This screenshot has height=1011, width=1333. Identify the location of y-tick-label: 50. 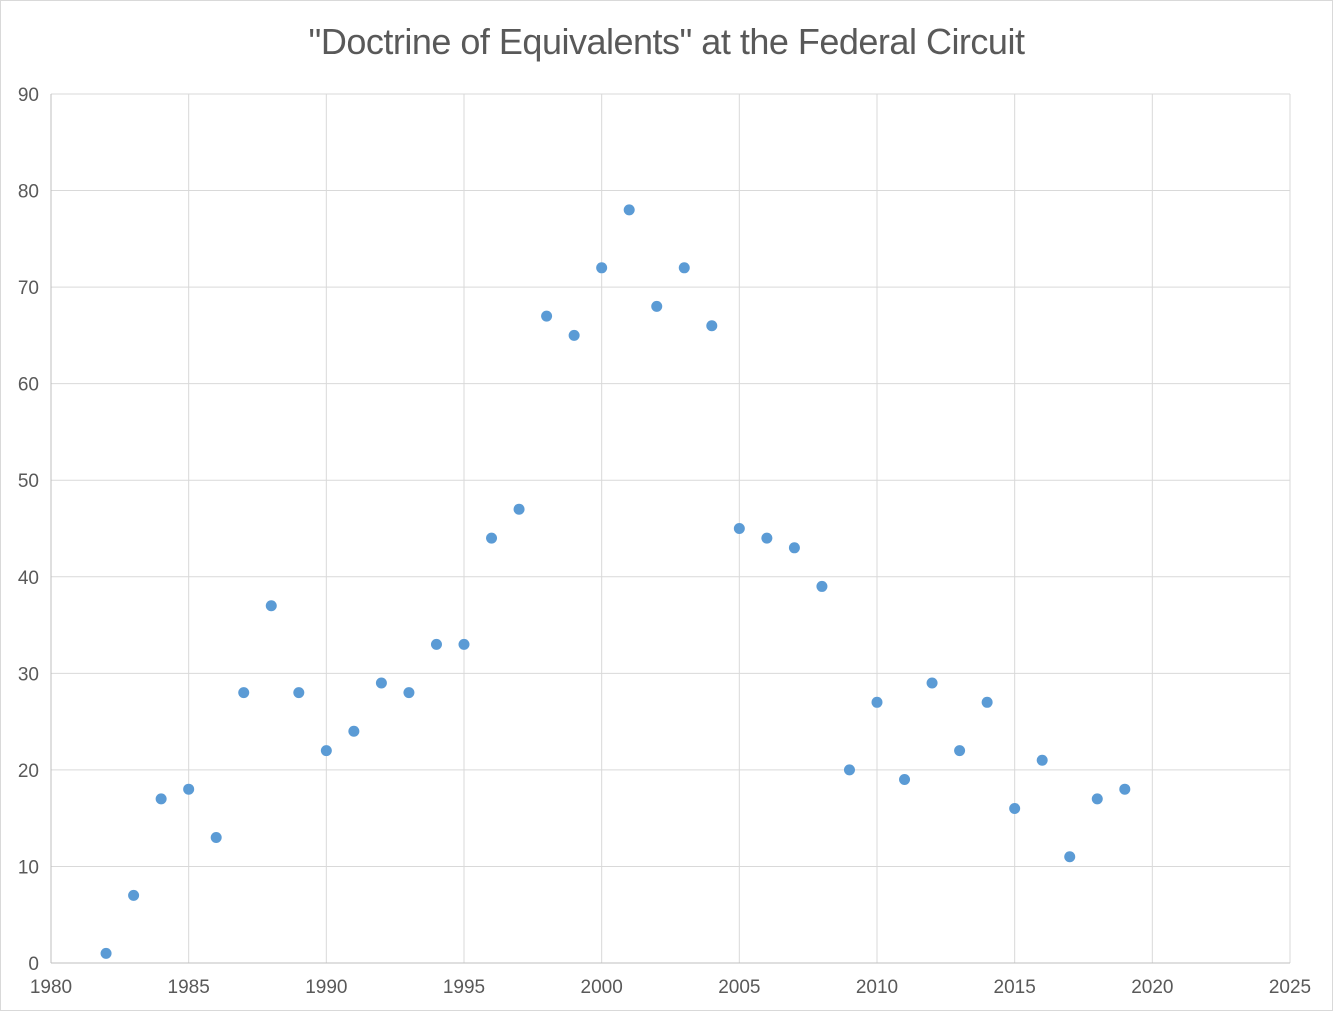
(28, 481).